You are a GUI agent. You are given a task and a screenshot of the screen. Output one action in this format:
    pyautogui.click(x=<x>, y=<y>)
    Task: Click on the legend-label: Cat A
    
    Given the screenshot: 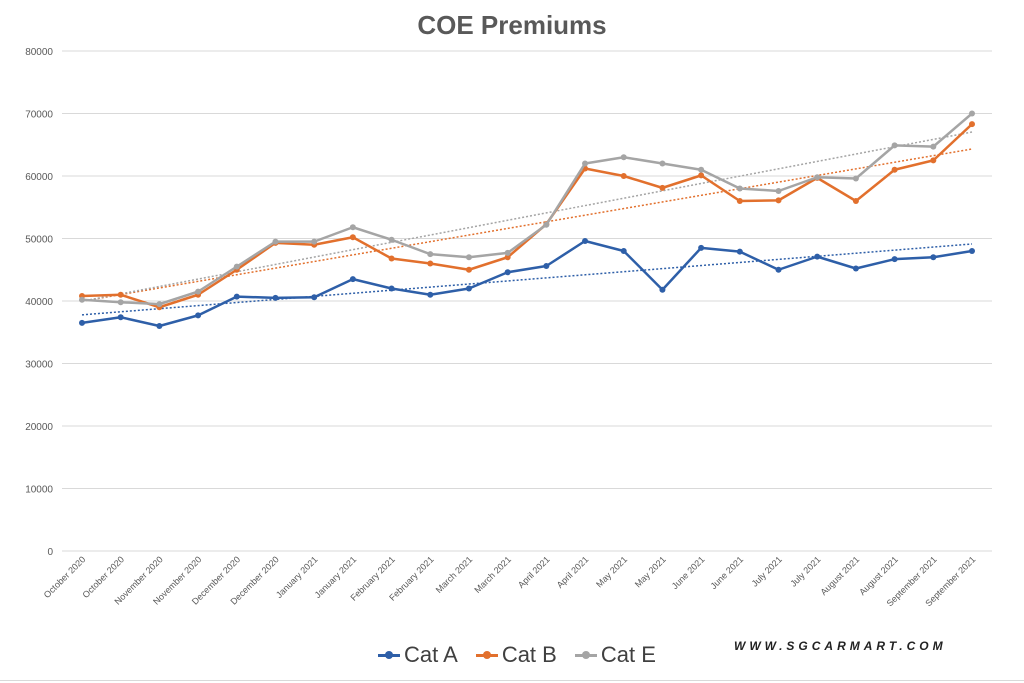 What is the action you would take?
    pyautogui.click(x=431, y=654)
    